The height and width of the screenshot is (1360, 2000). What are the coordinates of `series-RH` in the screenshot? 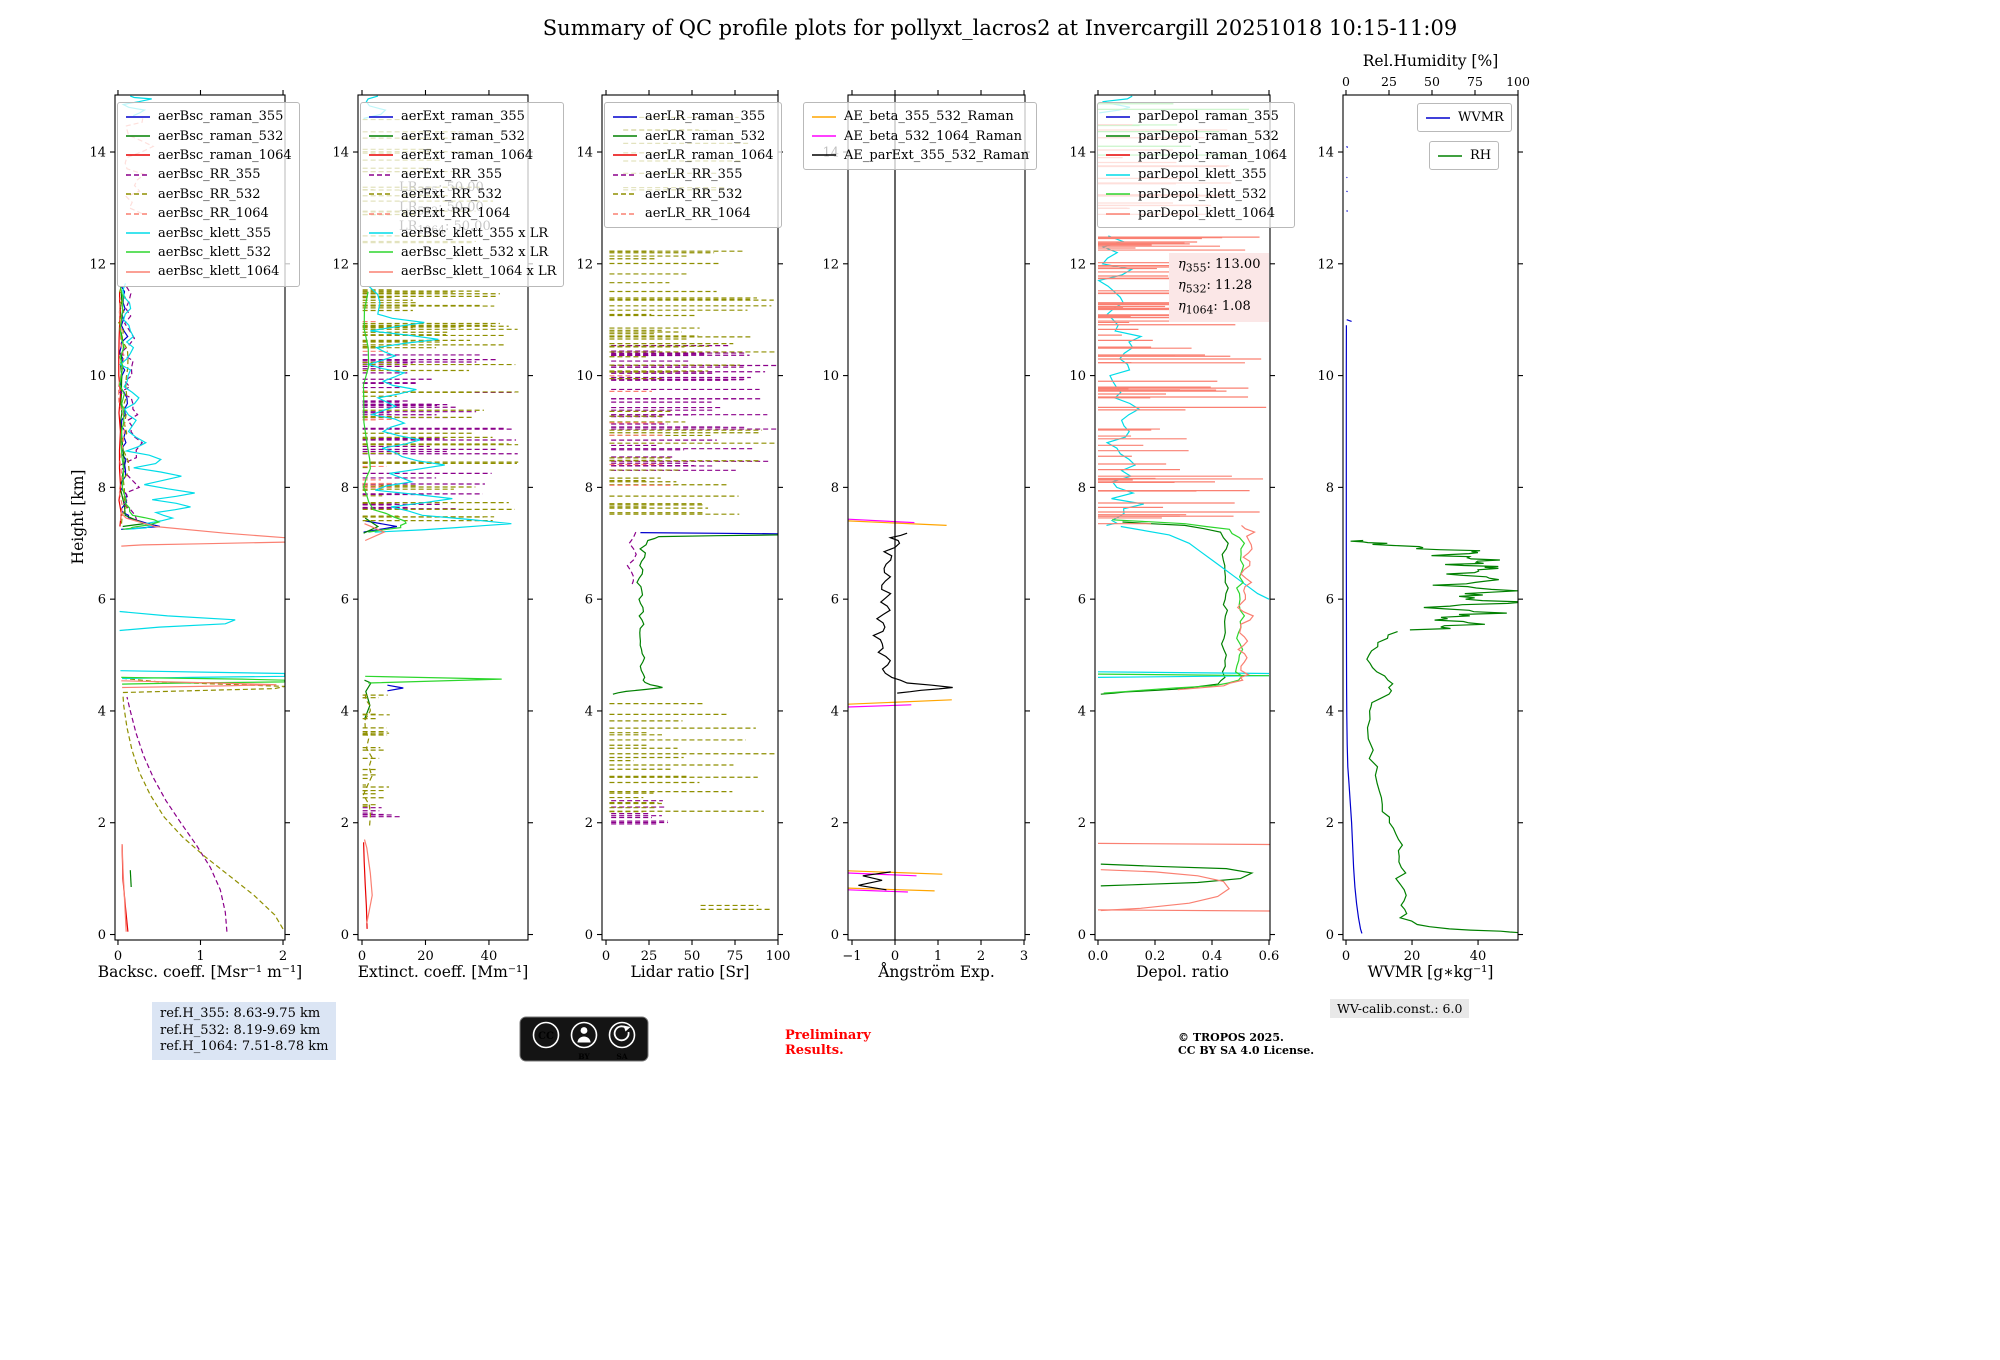 It's located at (1434, 736).